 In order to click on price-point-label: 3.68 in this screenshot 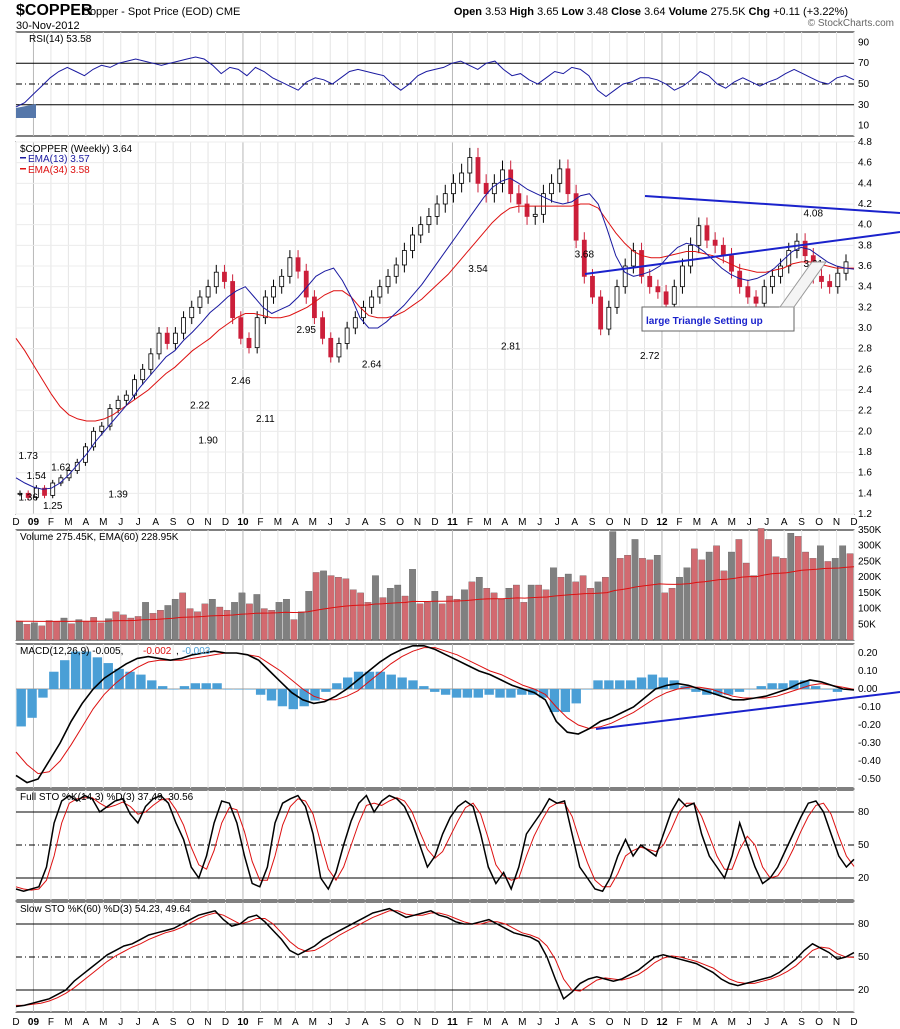, I will do `click(585, 255)`.